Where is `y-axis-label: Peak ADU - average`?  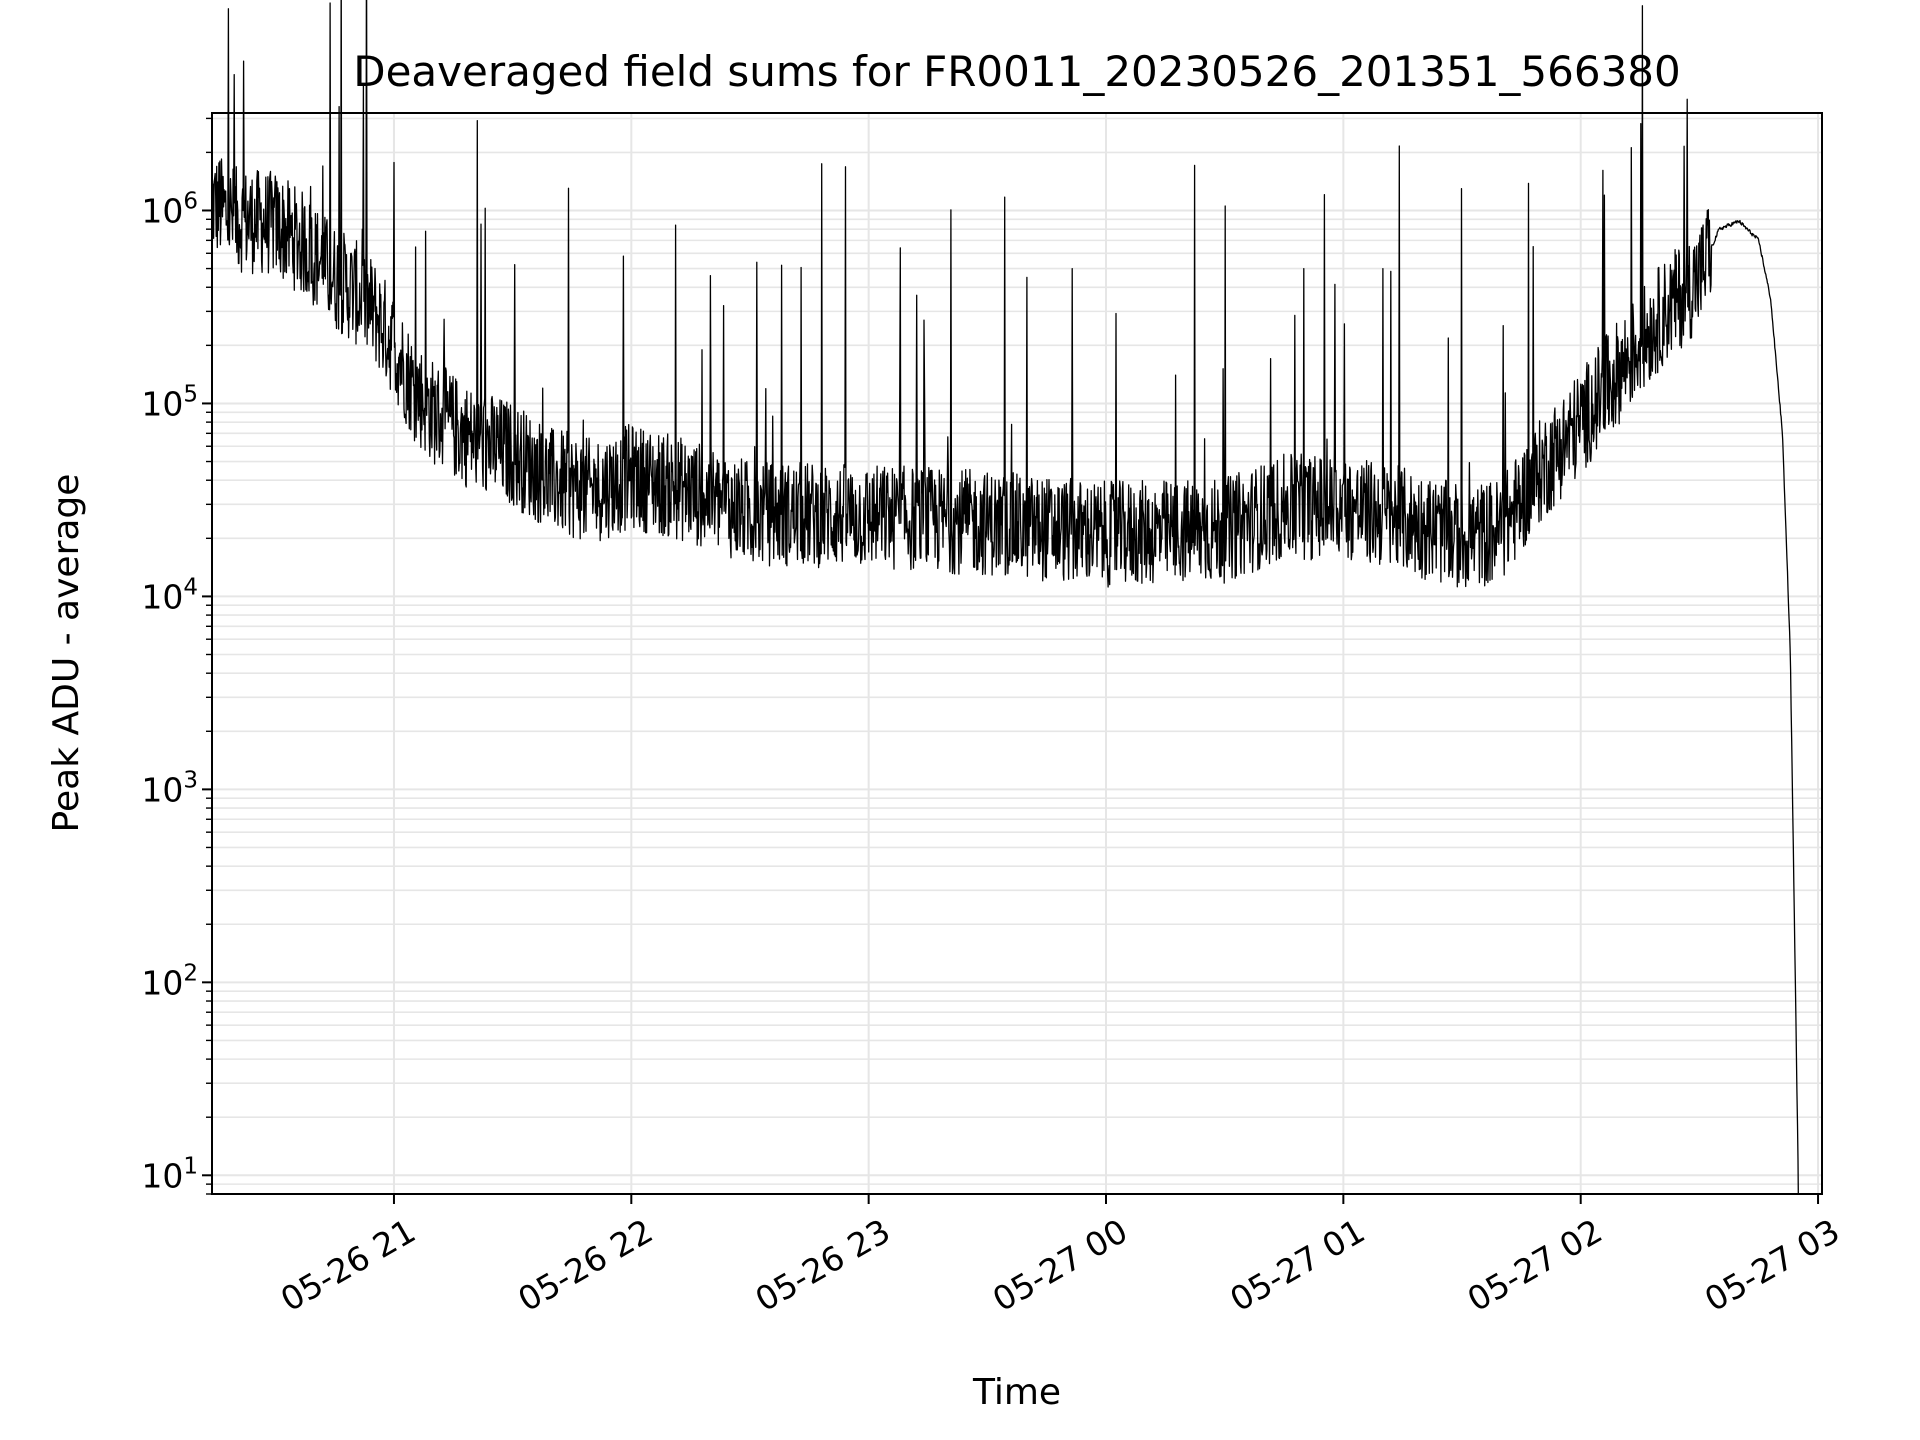
y-axis-label: Peak ADU - average is located at coordinates (66, 653).